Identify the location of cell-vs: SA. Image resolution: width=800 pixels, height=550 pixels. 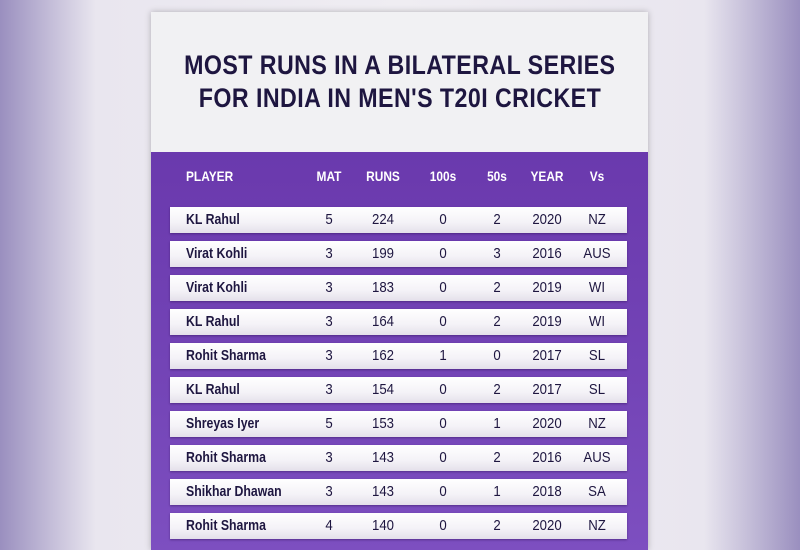
(597, 491).